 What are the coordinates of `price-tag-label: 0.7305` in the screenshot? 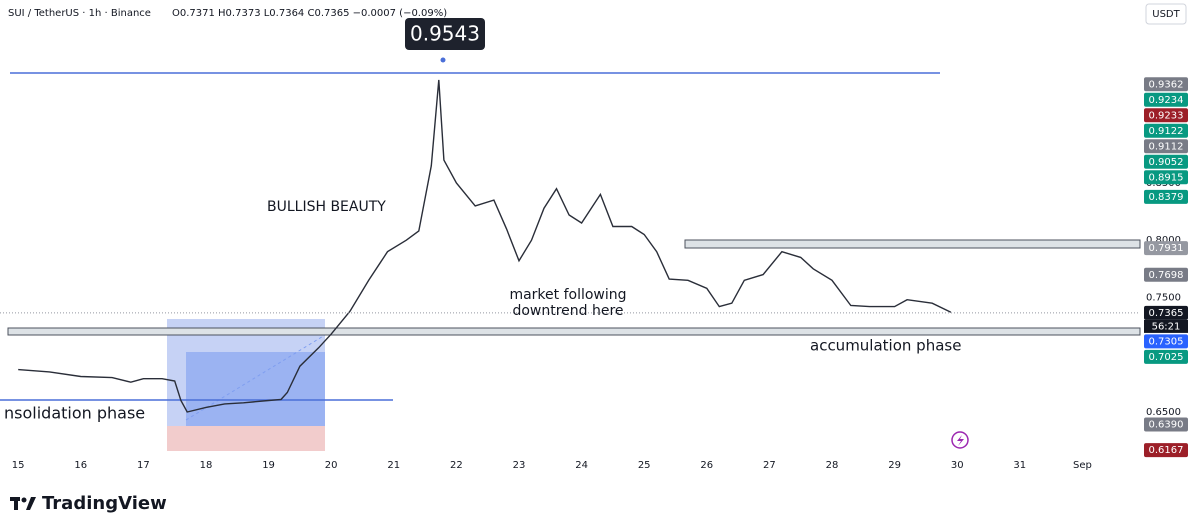 It's located at (1166, 341).